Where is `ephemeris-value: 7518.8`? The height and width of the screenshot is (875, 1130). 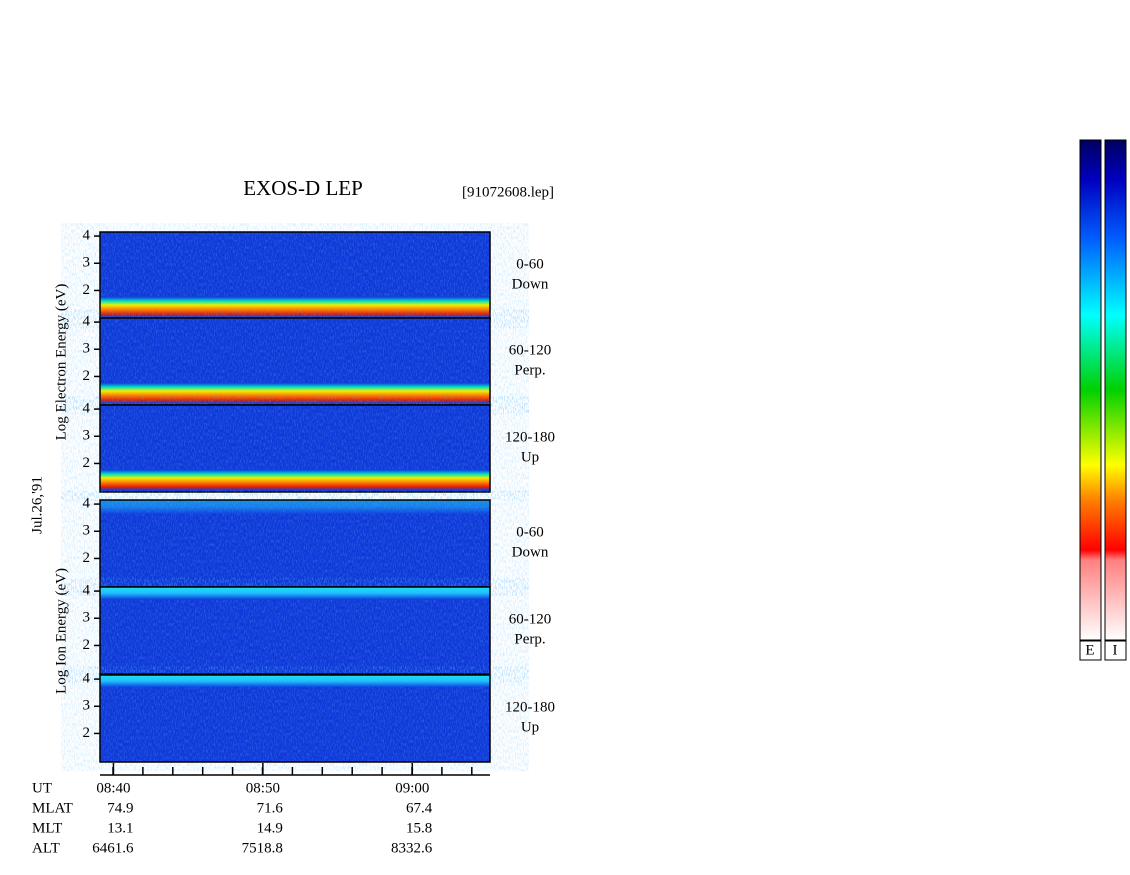 ephemeris-value: 7518.8 is located at coordinates (262, 848).